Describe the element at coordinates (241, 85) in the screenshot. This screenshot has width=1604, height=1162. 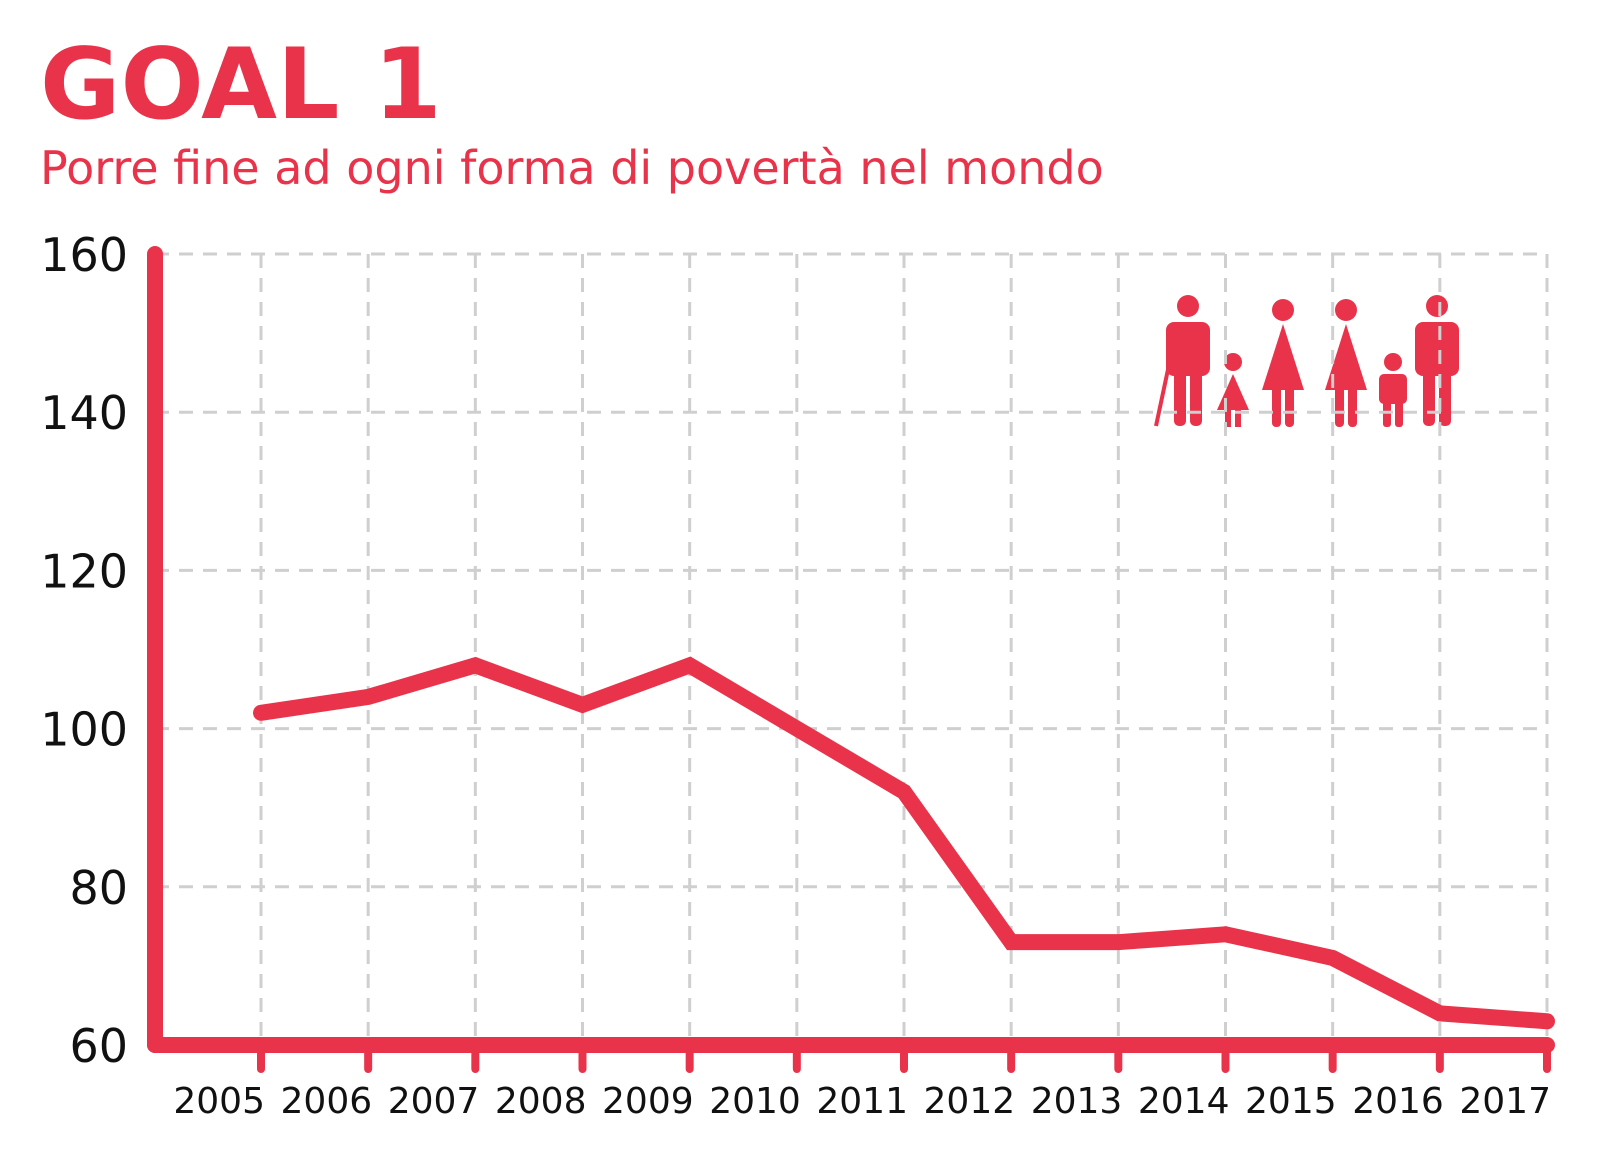
I see `chart-title: GOAL 1` at that location.